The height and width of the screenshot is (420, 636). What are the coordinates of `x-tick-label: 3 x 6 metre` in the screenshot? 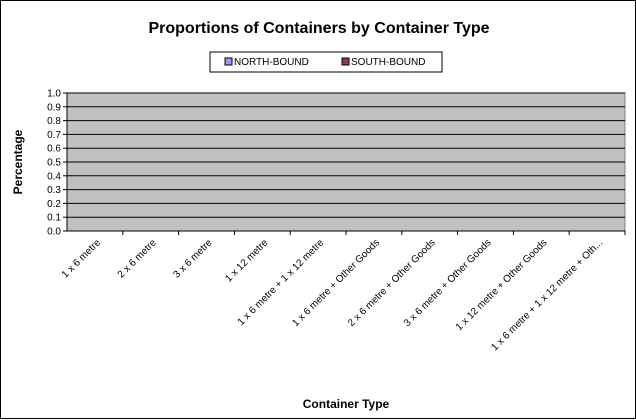 It's located at (192, 258).